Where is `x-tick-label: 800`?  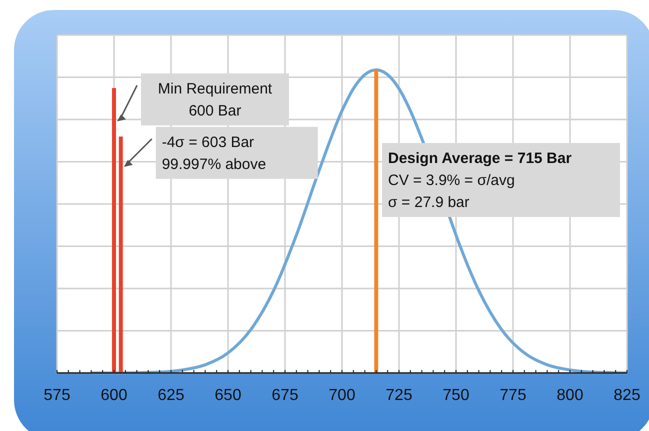
x-tick-label: 800 is located at coordinates (570, 395).